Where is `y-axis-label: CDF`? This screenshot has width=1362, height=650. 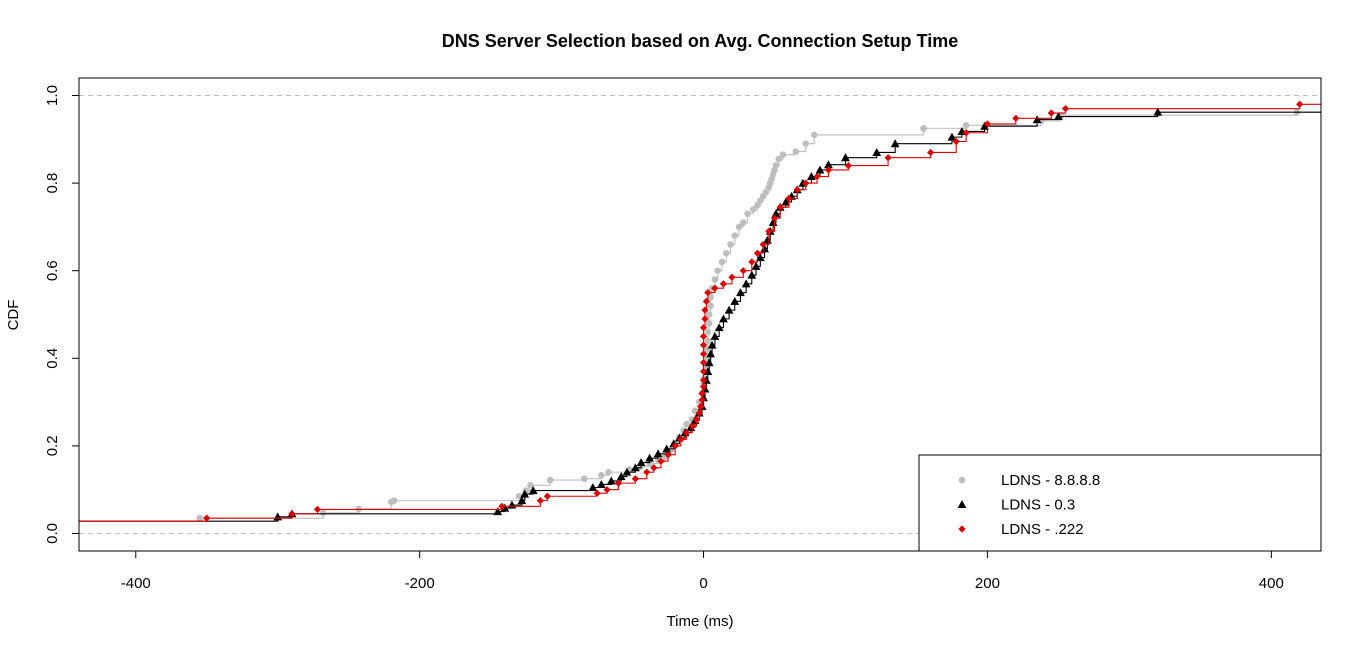
y-axis-label: CDF is located at coordinates (13, 315).